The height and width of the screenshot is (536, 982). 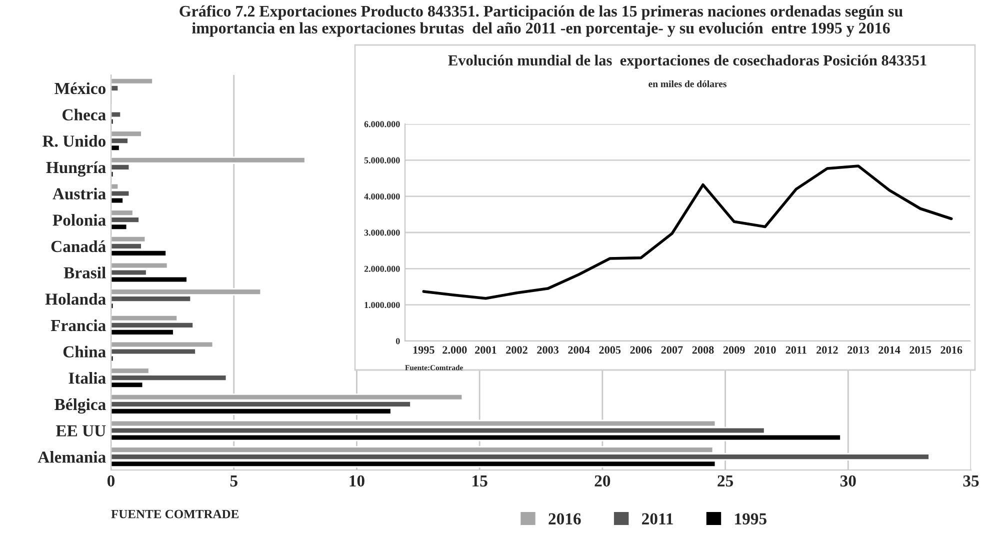 I want to click on x-tick-label: 2013, so click(x=858, y=350).